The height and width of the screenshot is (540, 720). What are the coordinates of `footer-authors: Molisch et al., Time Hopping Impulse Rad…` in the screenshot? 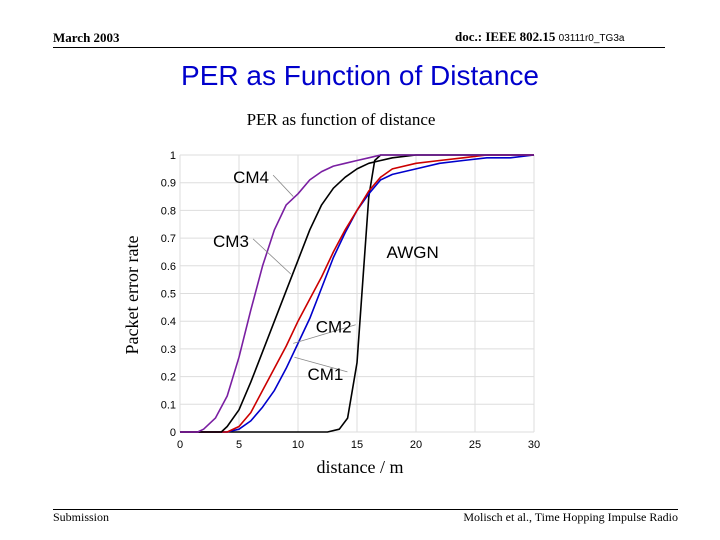 It's located at (570, 517).